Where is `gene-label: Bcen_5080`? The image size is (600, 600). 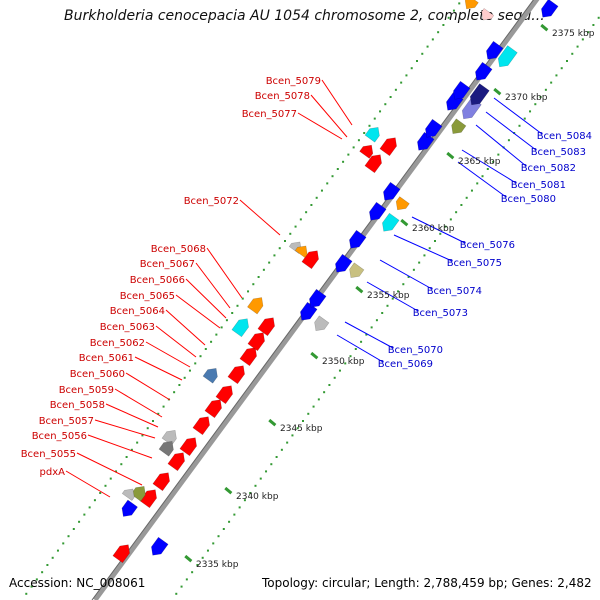 gene-label: Bcen_5080 is located at coordinates (528, 199).